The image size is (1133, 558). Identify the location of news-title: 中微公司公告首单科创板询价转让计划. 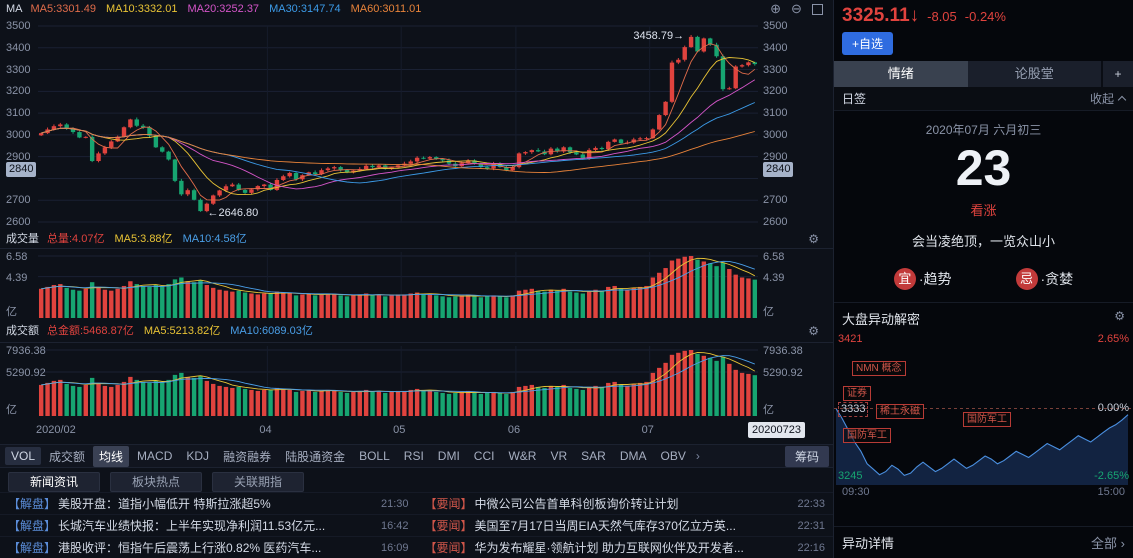
(576, 503).